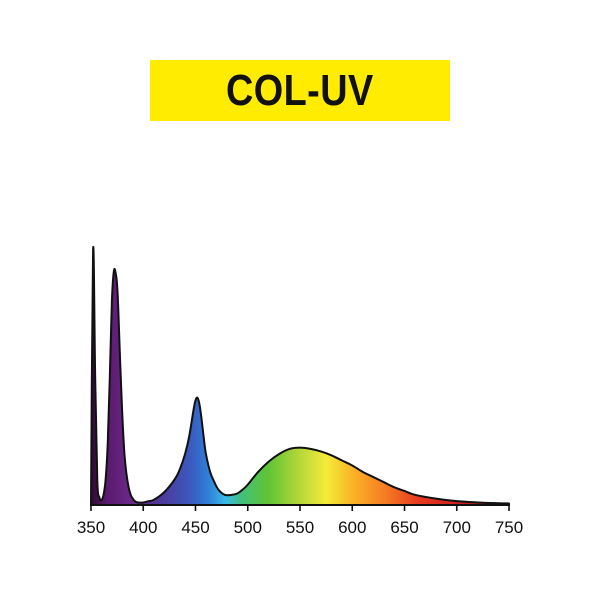 The image size is (600, 600). I want to click on title-banner: COL-UV, so click(300, 90).